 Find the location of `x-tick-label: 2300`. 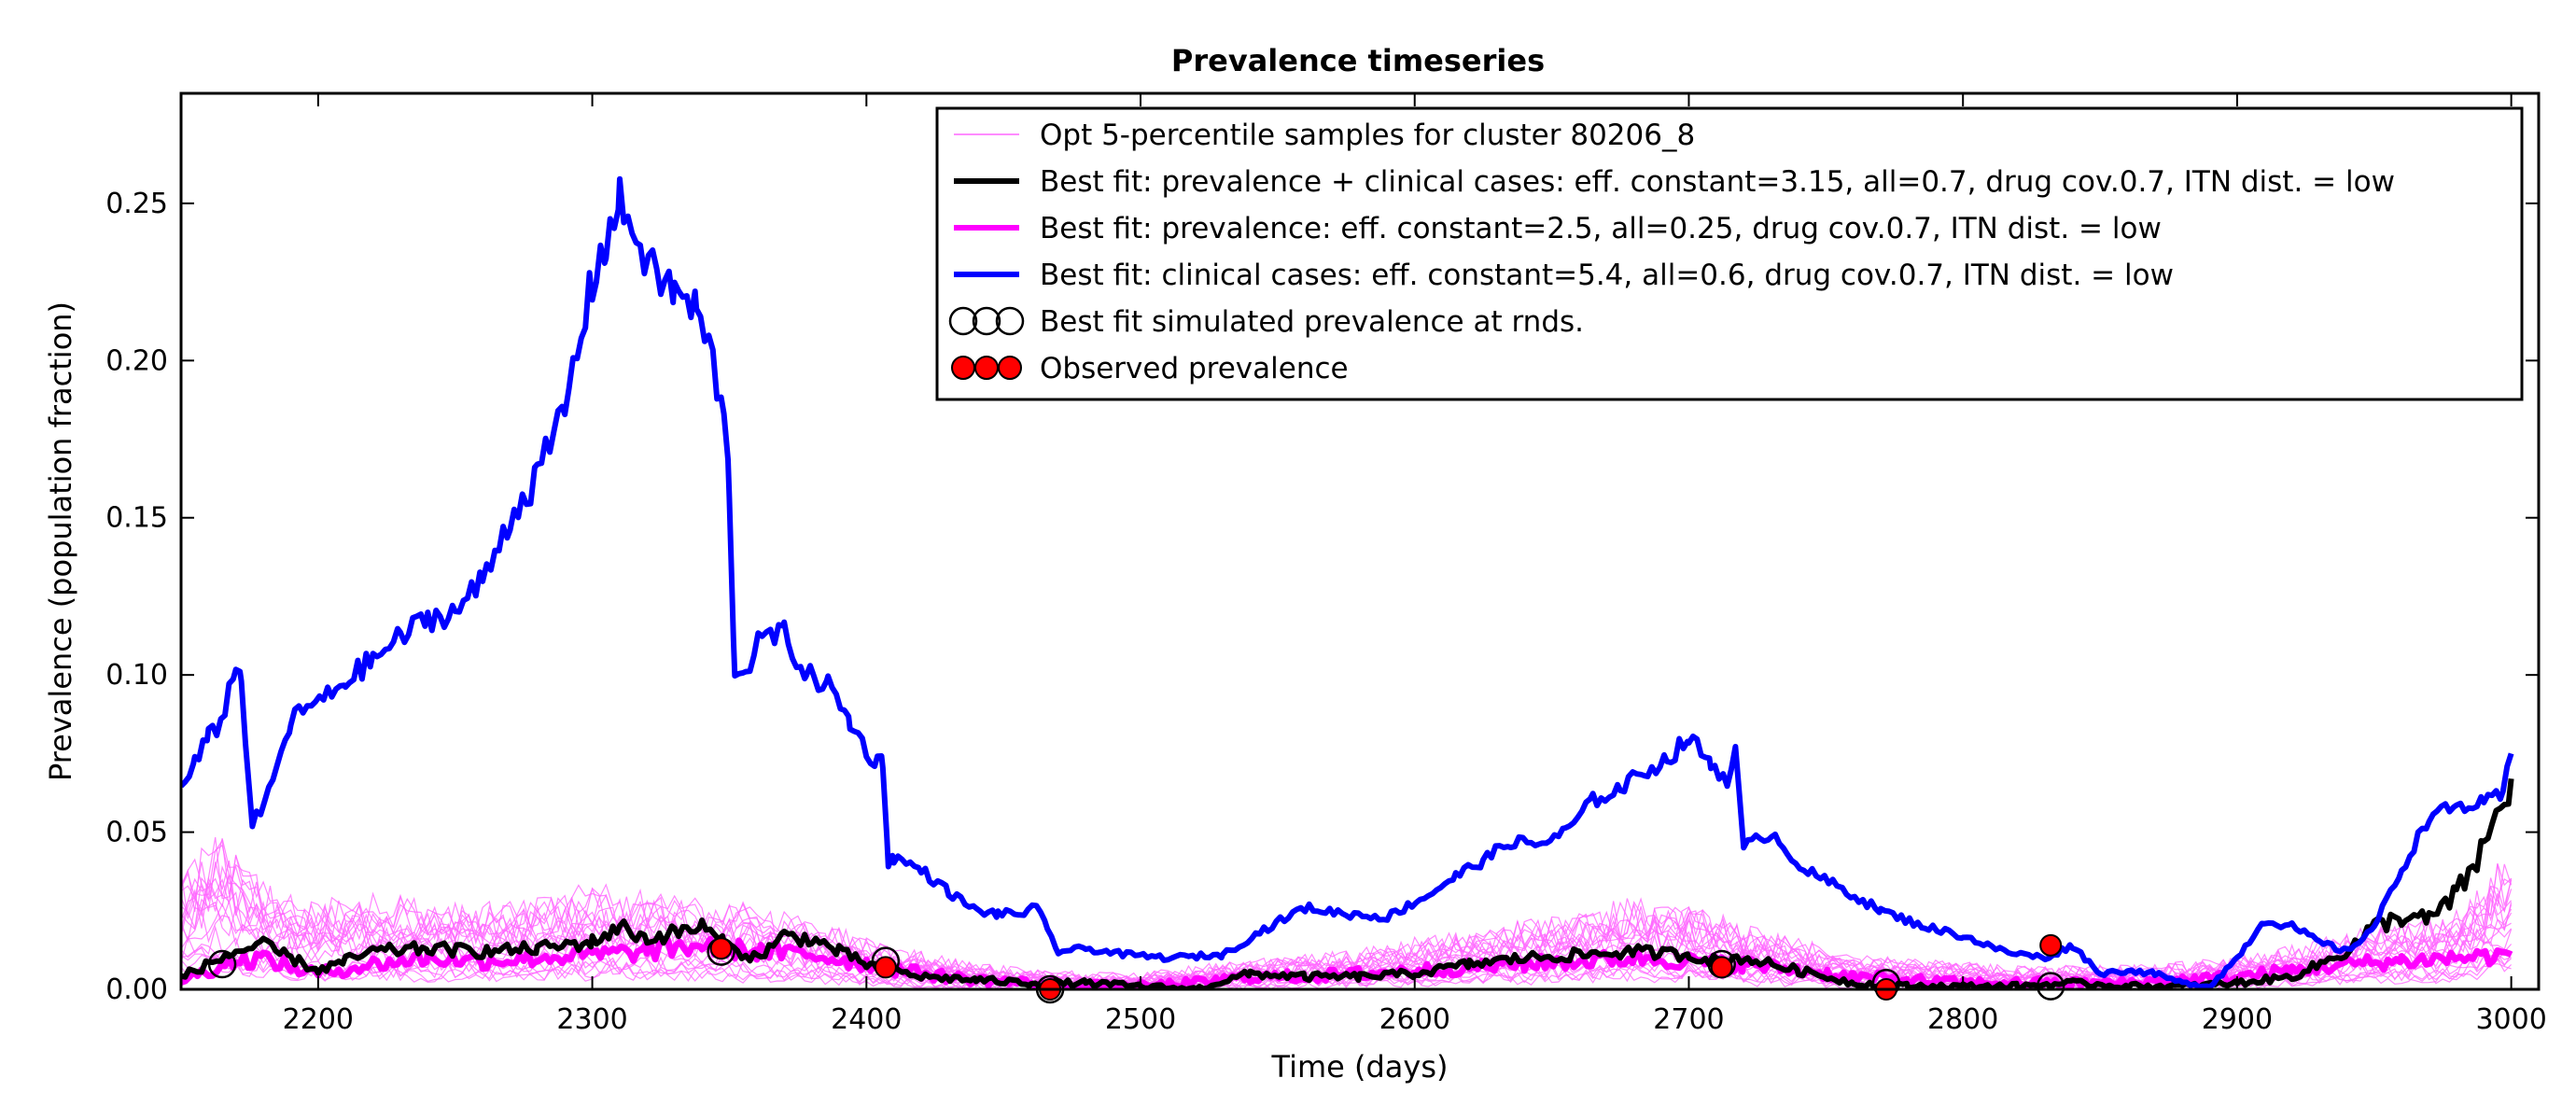

x-tick-label: 2300 is located at coordinates (591, 1019).